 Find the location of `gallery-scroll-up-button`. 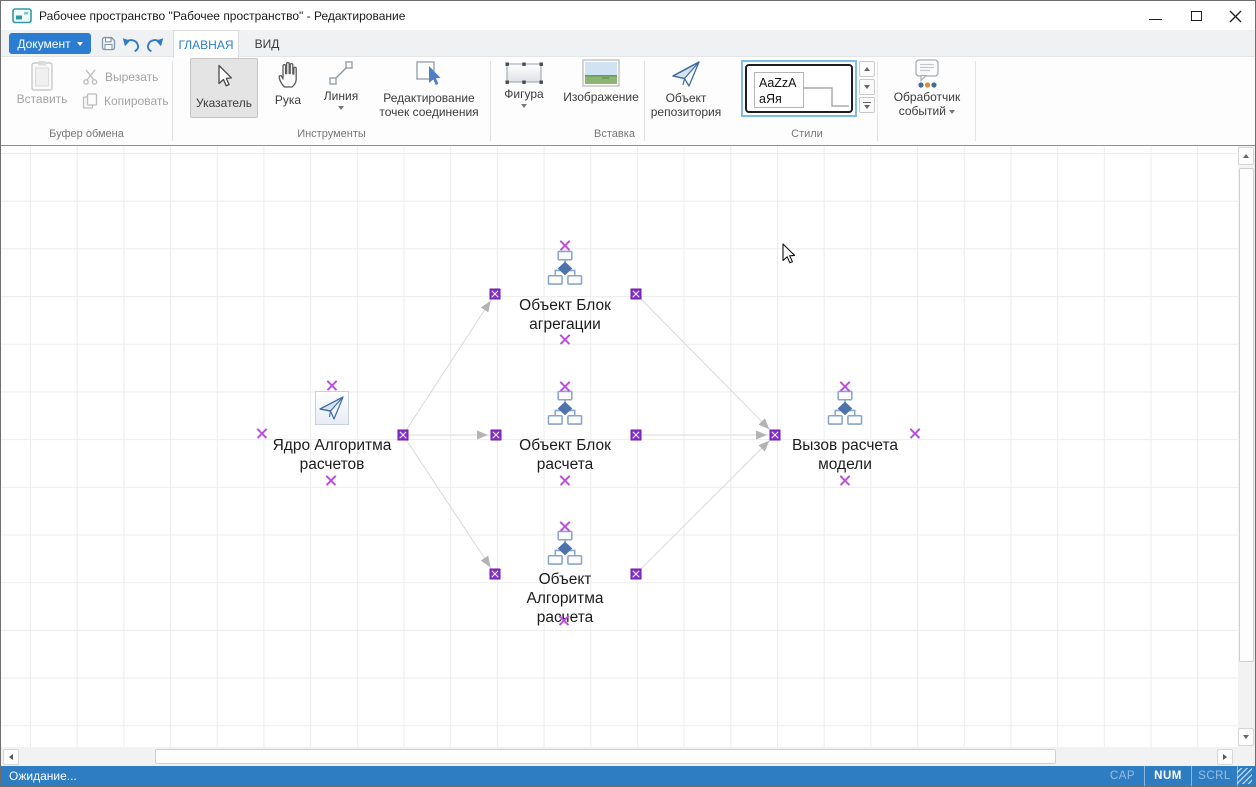

gallery-scroll-up-button is located at coordinates (867, 69).